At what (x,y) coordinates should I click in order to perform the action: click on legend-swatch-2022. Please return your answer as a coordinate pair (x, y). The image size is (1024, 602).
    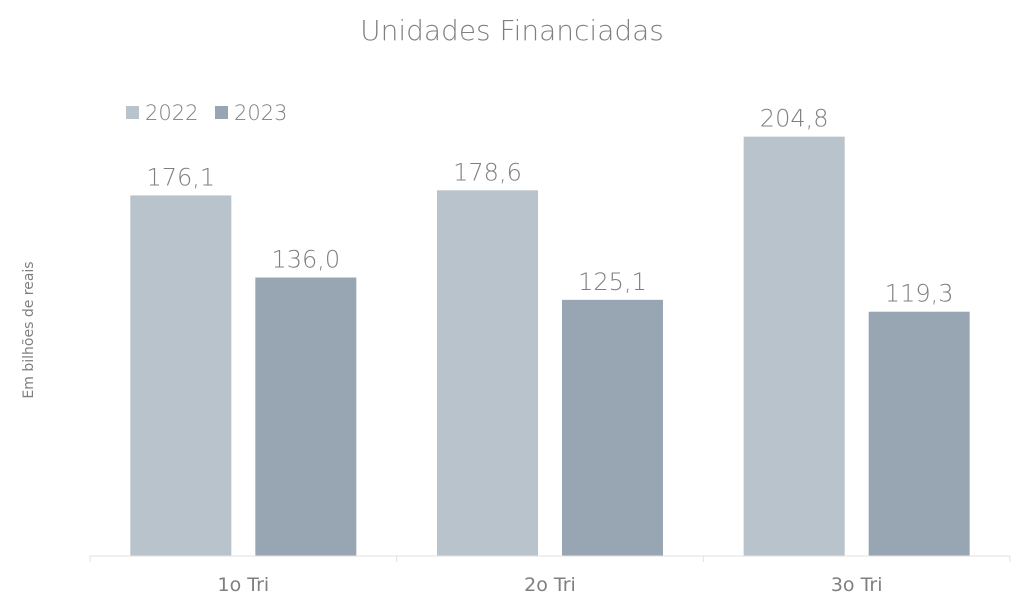
    Looking at the image, I should click on (132, 112).